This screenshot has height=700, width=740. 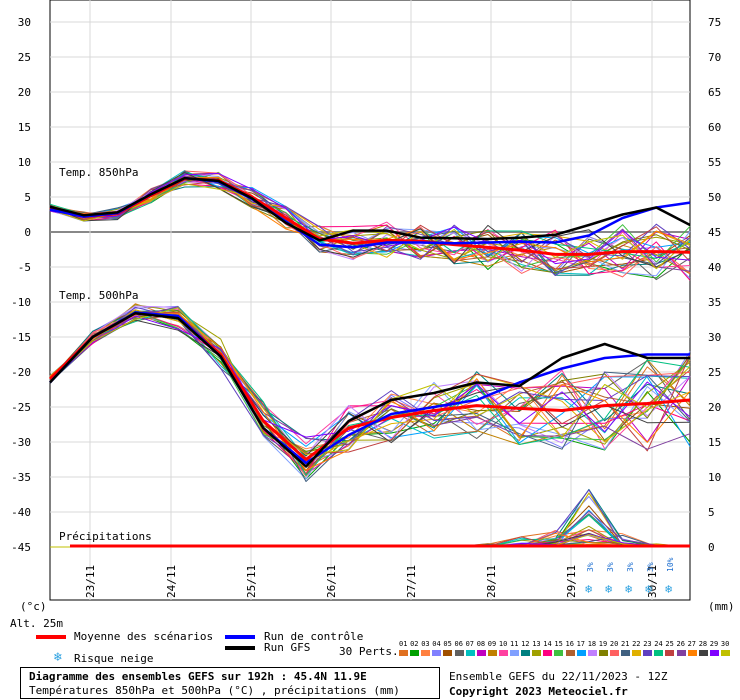 What do you see at coordinates (714, 22) in the screenshot?
I see `y-tick-right: 75` at bounding box center [714, 22].